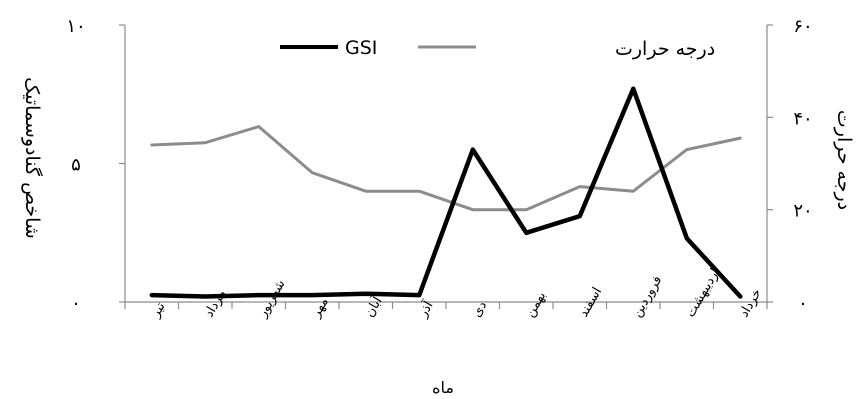  What do you see at coordinates (216, 303) in the screenshot?
I see `x-tick-label: مرداد` at bounding box center [216, 303].